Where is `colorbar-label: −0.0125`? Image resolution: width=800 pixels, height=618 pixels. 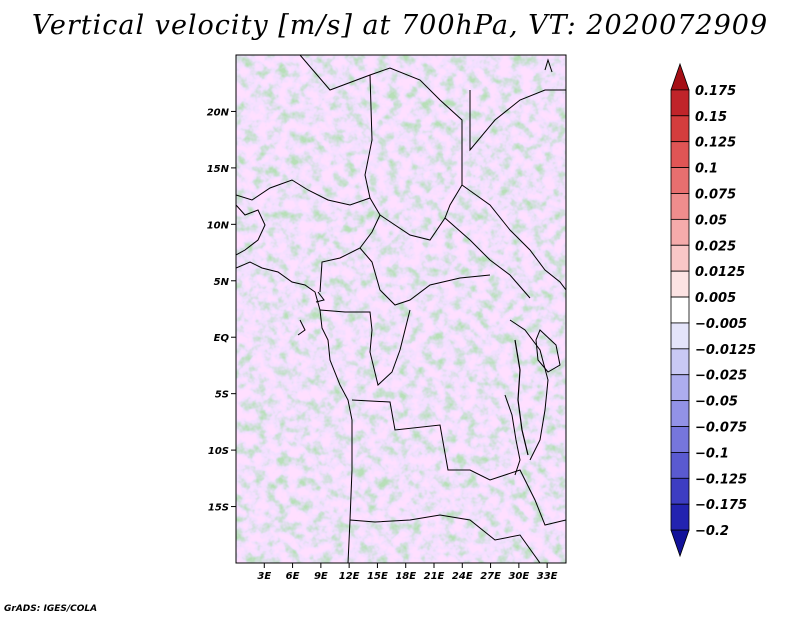 colorbar-label: −0.0125 is located at coordinates (725, 350).